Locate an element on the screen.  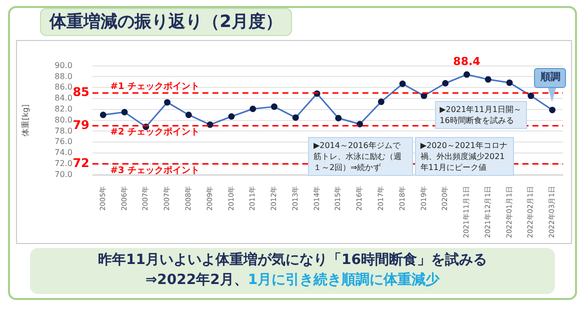
ref-line-label: #2 チェックポイント is located at coordinates (155, 132).